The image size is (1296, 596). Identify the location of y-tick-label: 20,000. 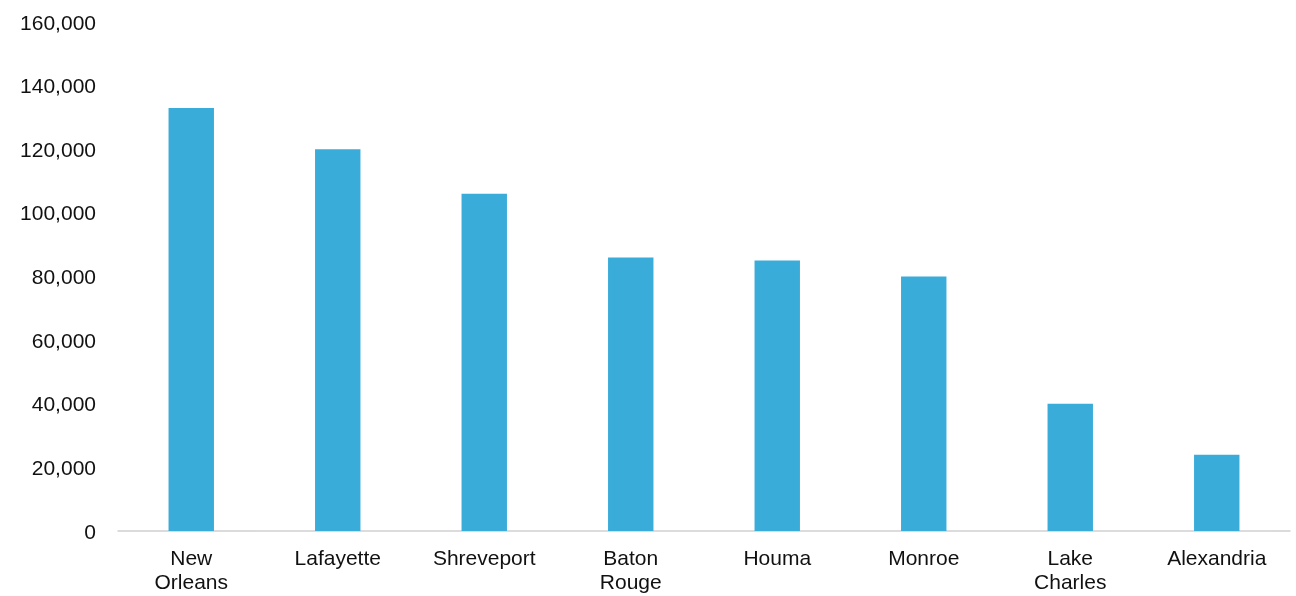
(63, 467).